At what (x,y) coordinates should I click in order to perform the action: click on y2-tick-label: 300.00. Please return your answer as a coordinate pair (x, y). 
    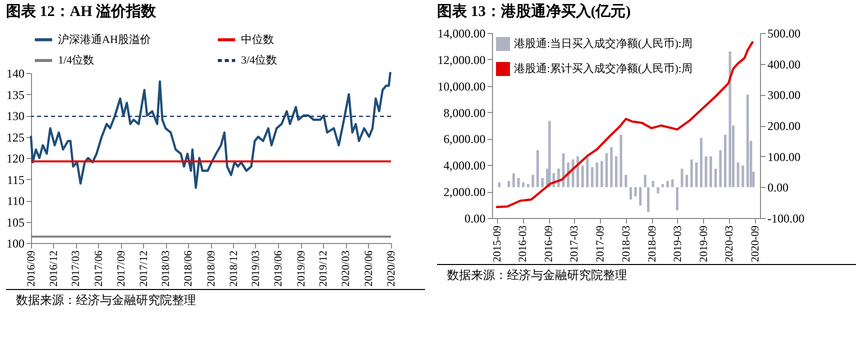
    Looking at the image, I should click on (784, 95).